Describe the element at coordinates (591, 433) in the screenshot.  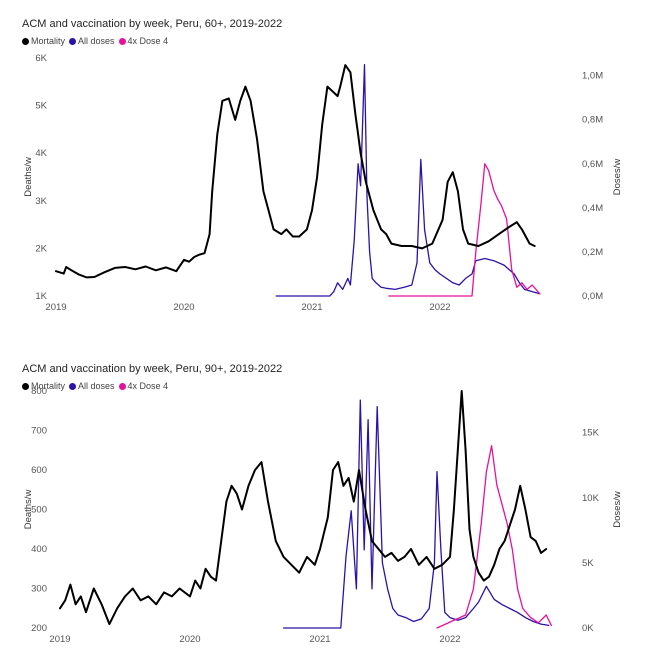
I see `y-right-tick-label: 15K` at that location.